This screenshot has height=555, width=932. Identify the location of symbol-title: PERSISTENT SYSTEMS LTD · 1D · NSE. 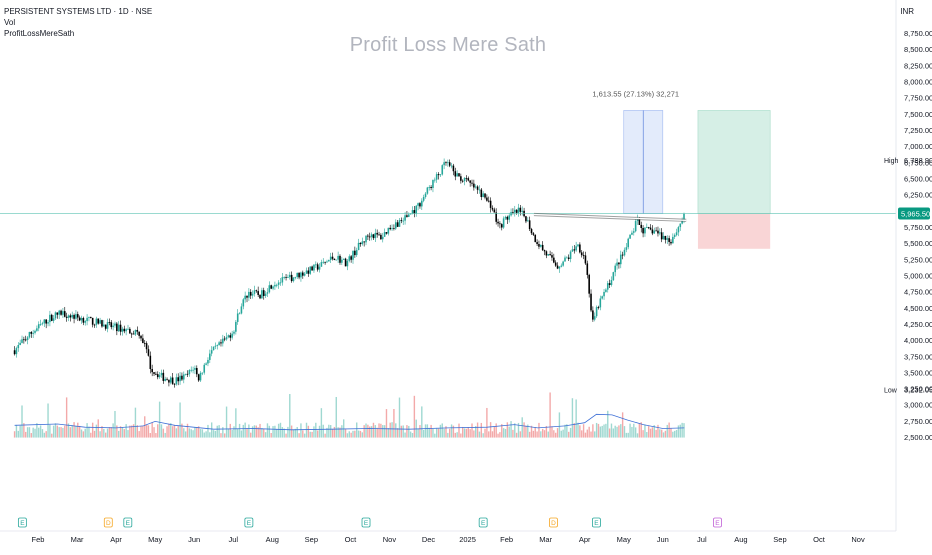
(78, 11).